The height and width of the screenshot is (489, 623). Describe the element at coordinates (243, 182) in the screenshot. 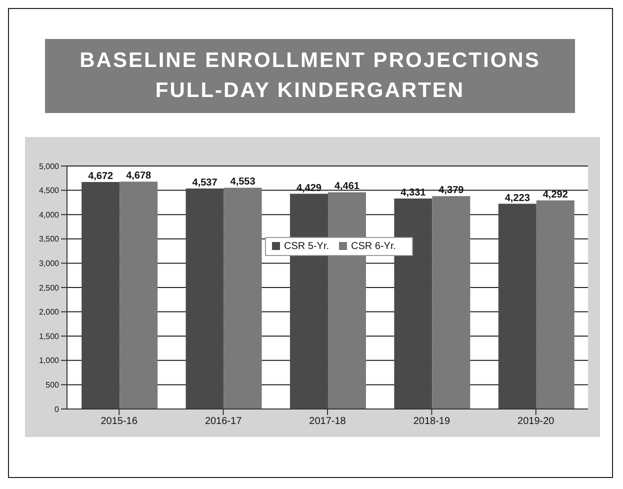

I see `data-label: 4,553` at that location.